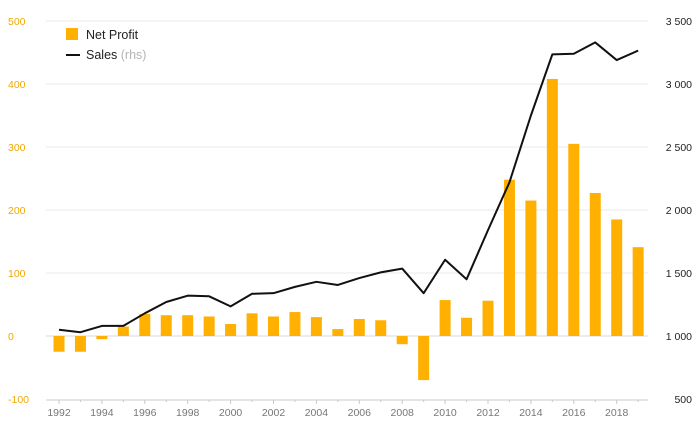 The image size is (700, 433). I want to click on y-left-tick-label: 200, so click(17, 211).